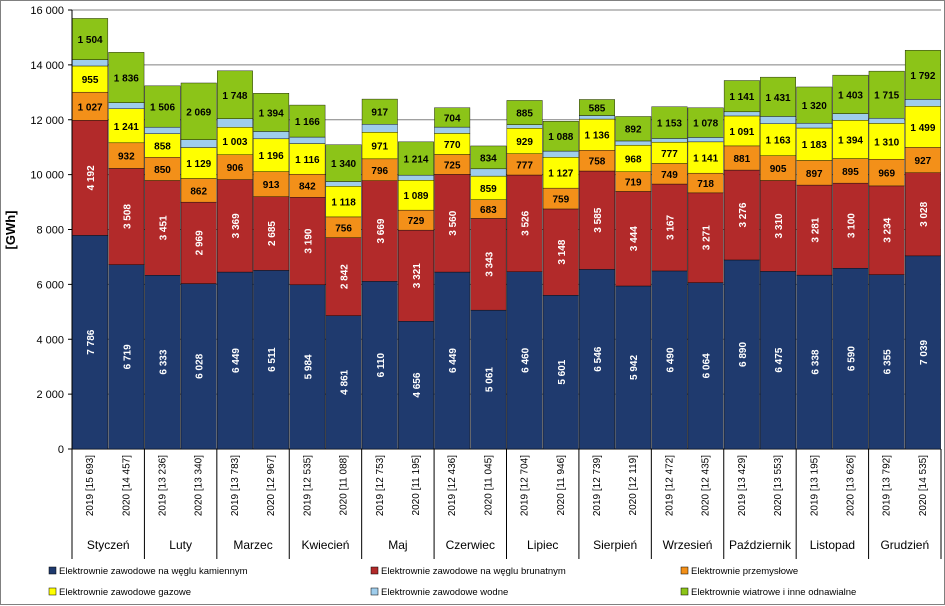 This screenshot has width=945, height=606. Describe the element at coordinates (61, 450) in the screenshot. I see `y-tick-label: 0` at that location.